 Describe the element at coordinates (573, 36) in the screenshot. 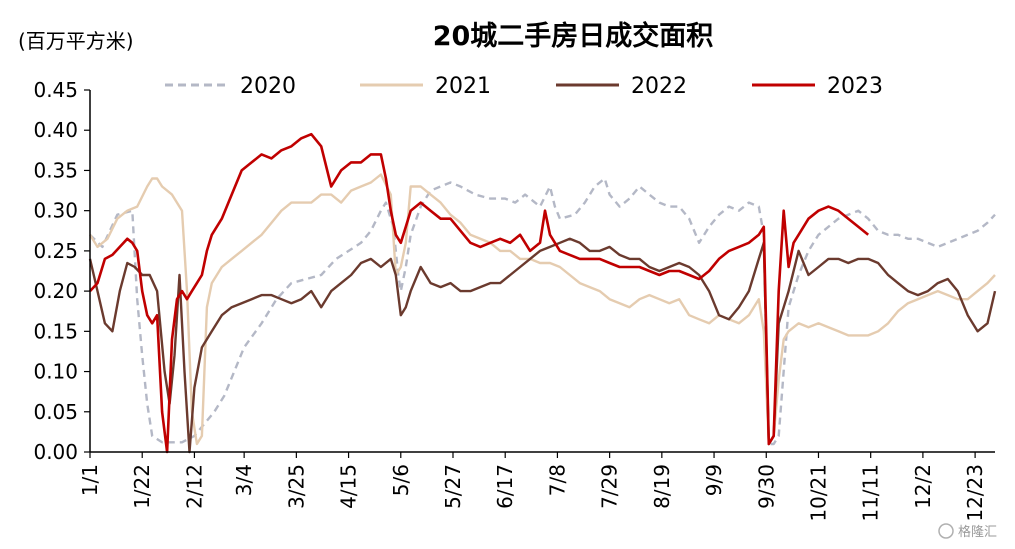

I see `chart-title: 20城二手房日成交面积` at that location.